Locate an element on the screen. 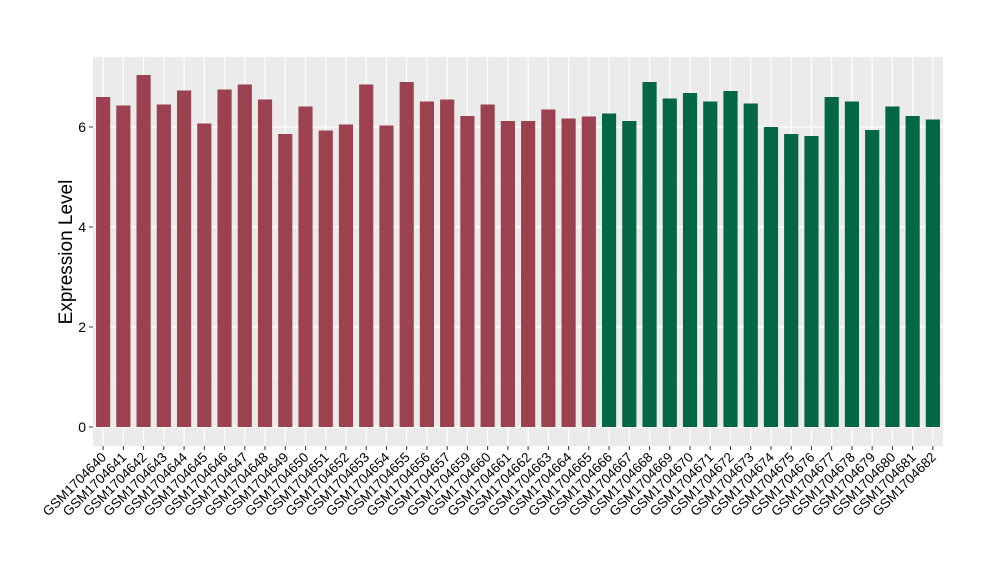 The image size is (1000, 585). bar-GSM1704642 is located at coordinates (143, 251).